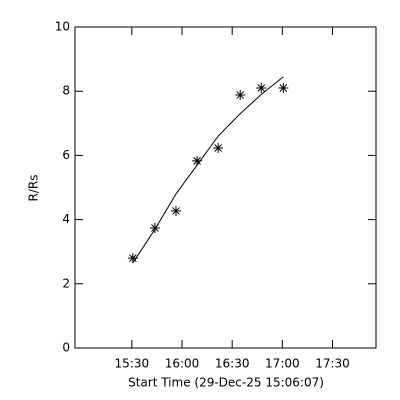 The image size is (400, 400). Describe the element at coordinates (66, 348) in the screenshot. I see `y-tick-label: 0` at that location.